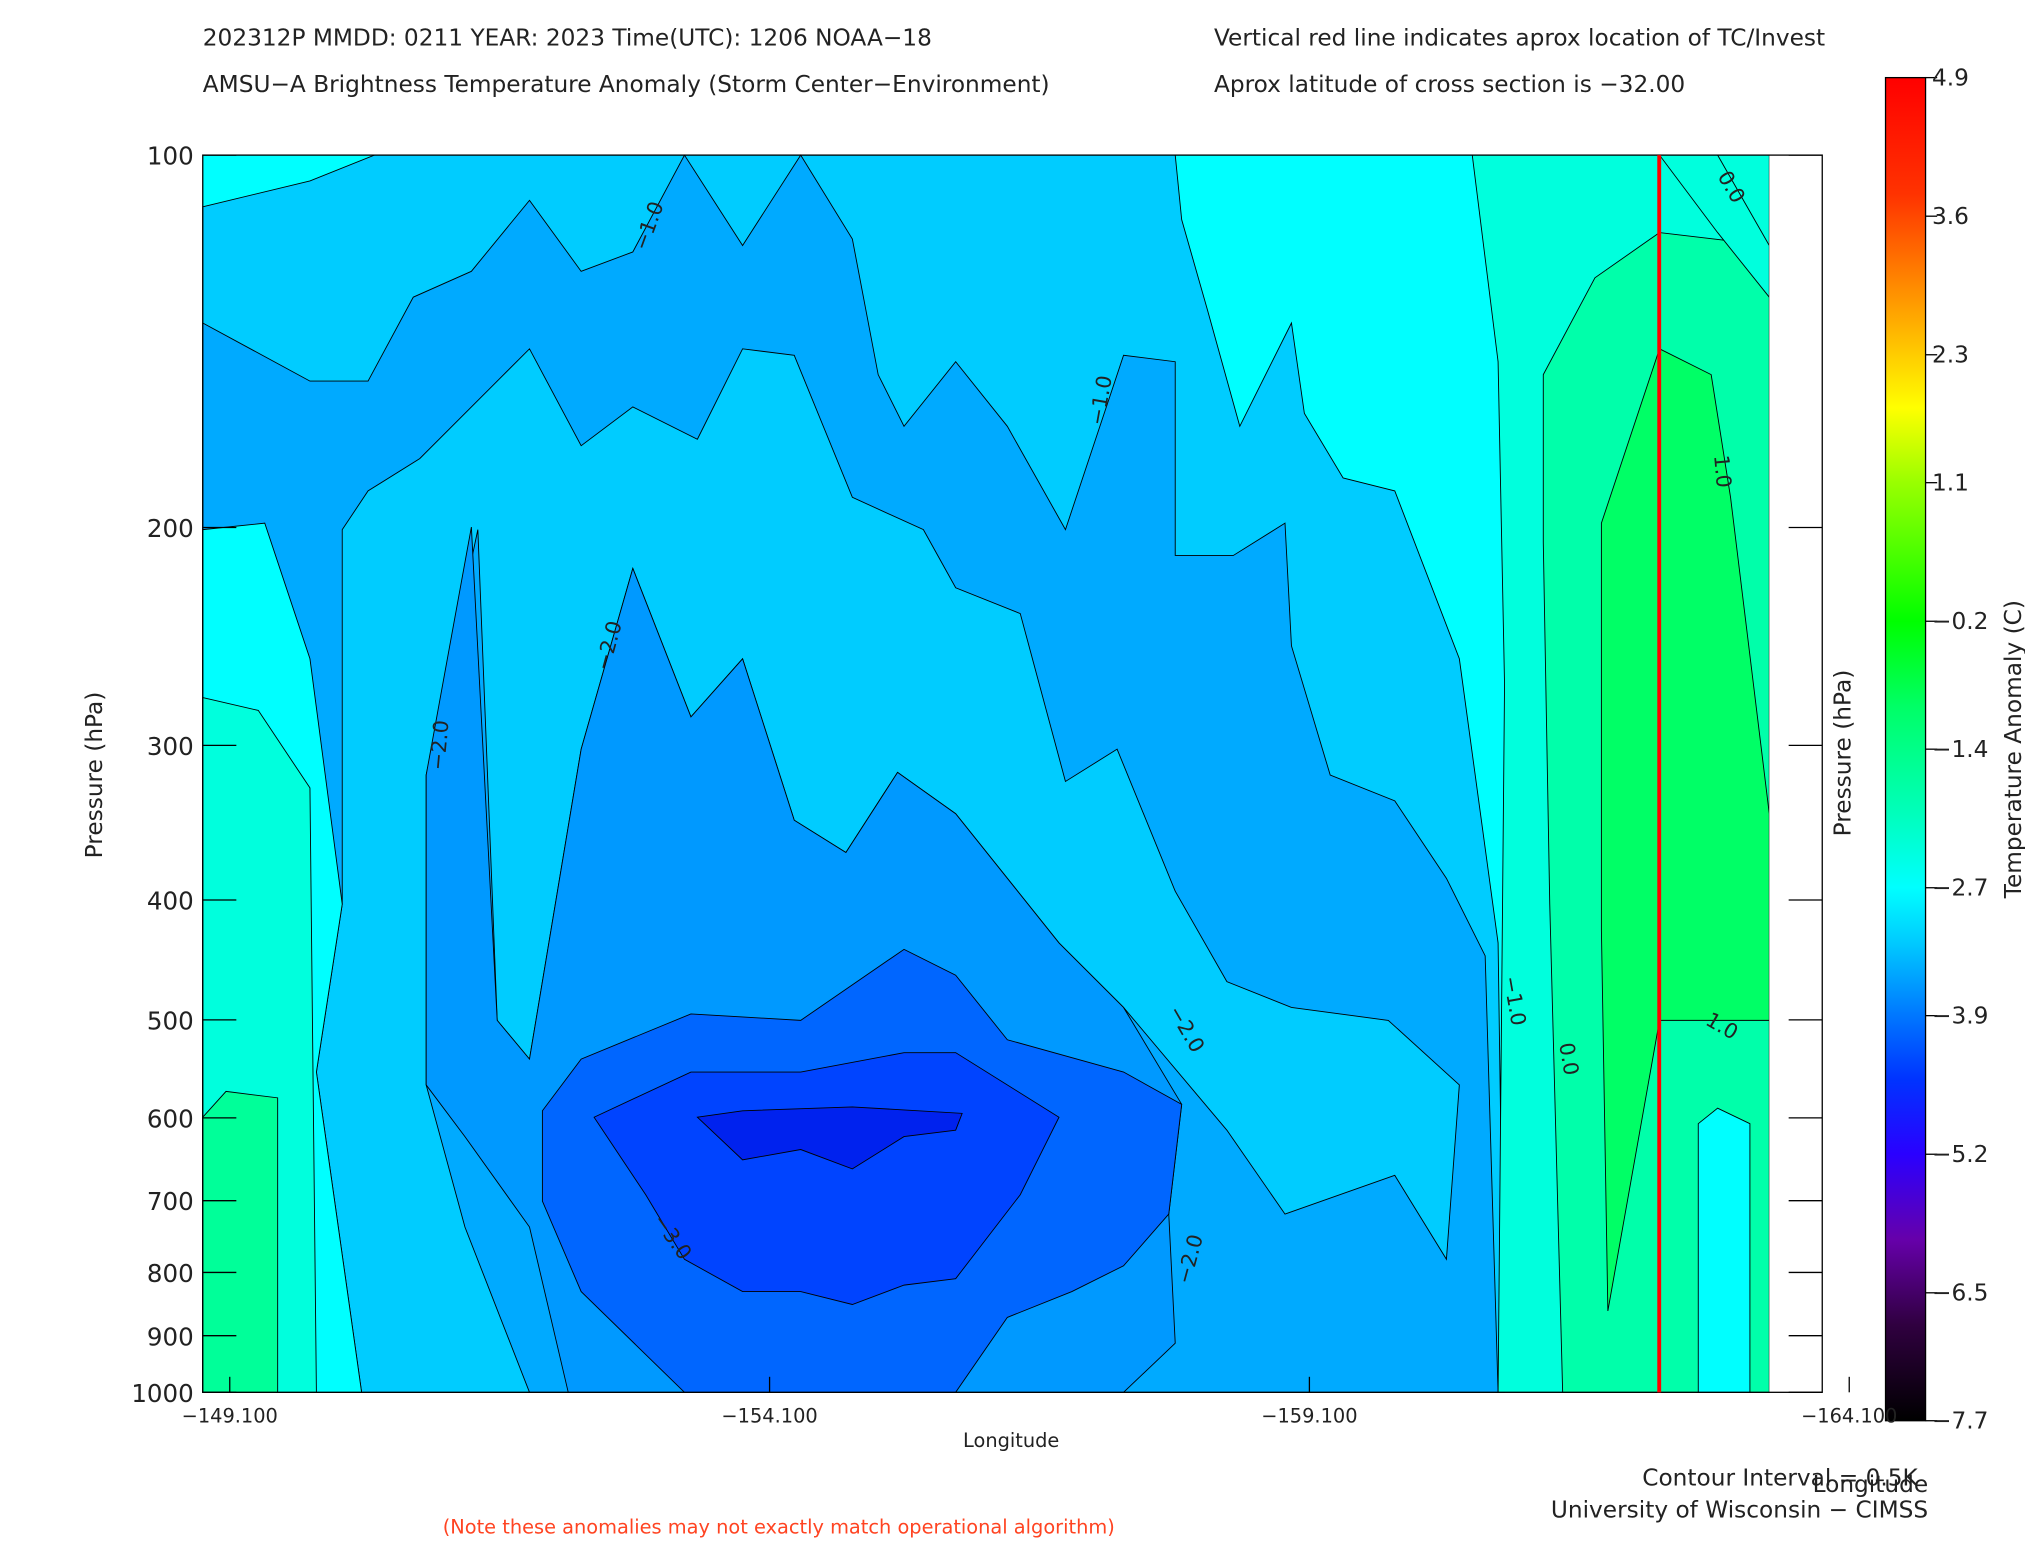 The width and height of the screenshot is (2025, 1550). I want to click on colorbar-tick-label: 1.1, so click(1950, 482).